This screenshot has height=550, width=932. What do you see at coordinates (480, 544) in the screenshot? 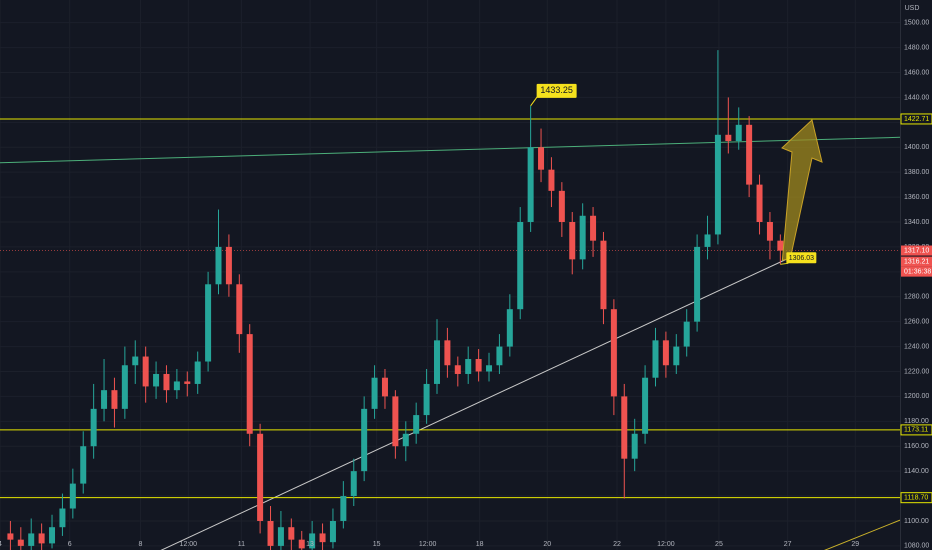
I see `x-tick-label: 18` at bounding box center [480, 544].